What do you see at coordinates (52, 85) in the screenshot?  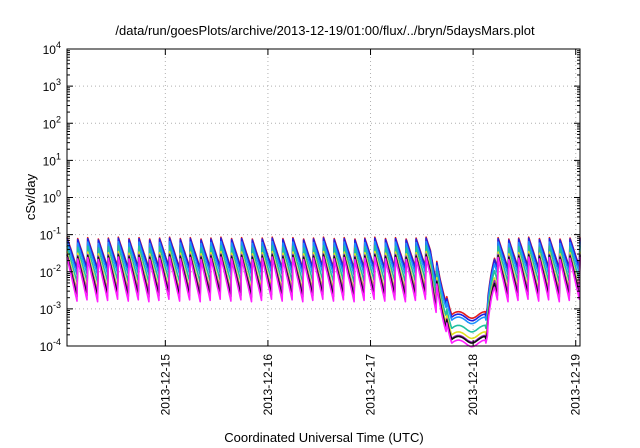 I see `y-tick-label: 10³` at bounding box center [52, 85].